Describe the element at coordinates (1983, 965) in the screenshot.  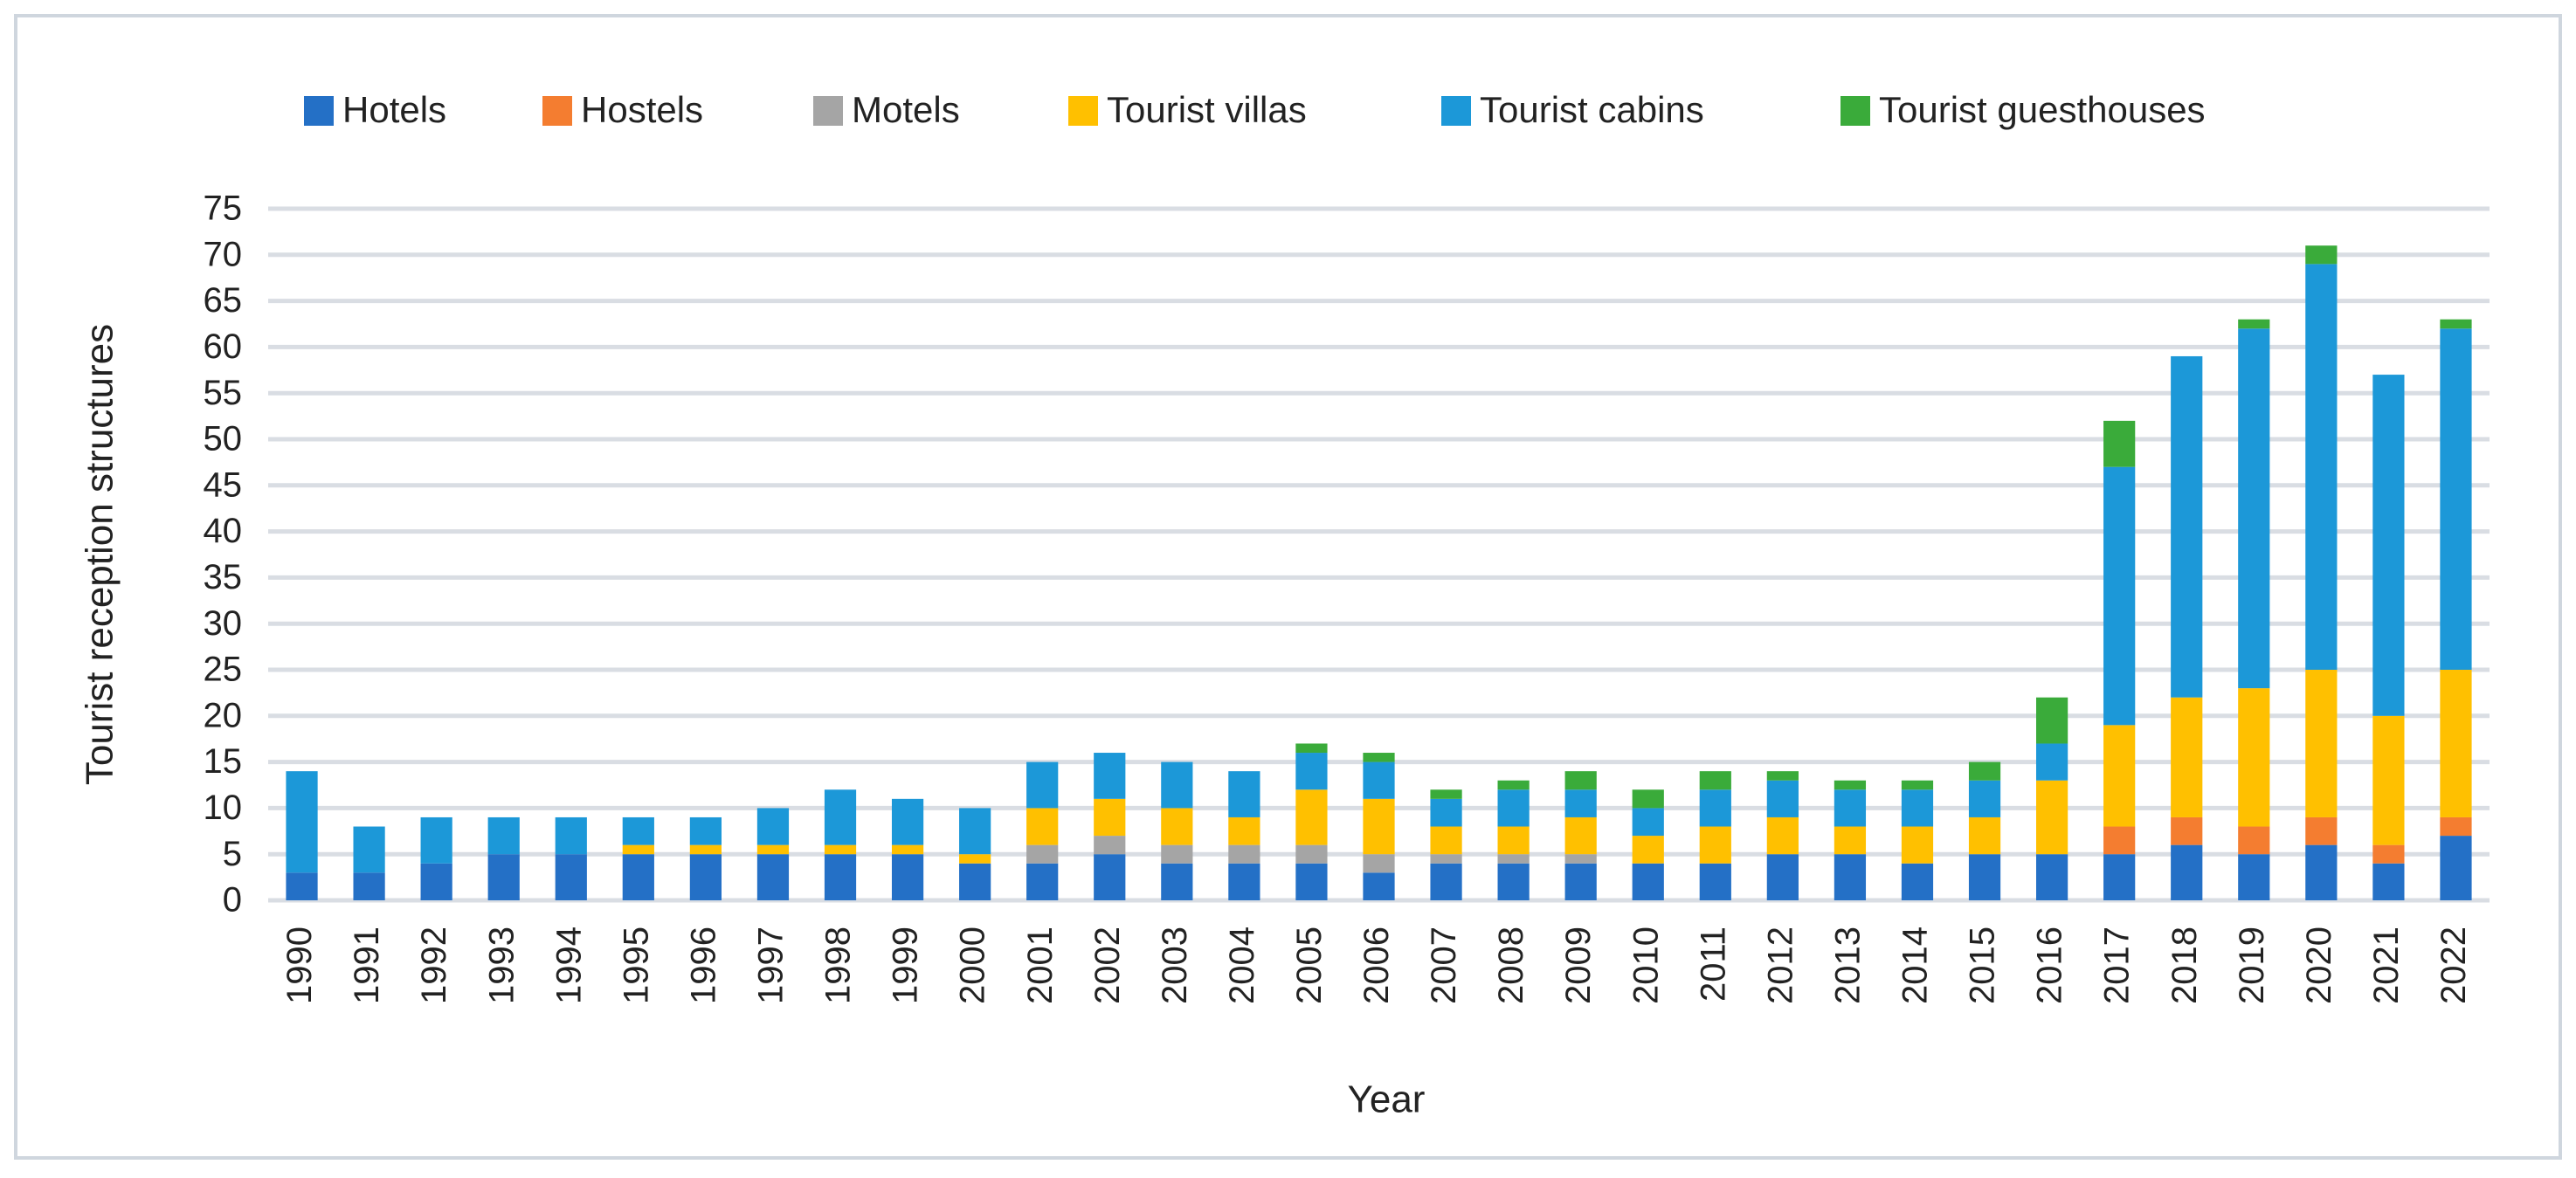
I see `x-tick-label: 2015` at that location.